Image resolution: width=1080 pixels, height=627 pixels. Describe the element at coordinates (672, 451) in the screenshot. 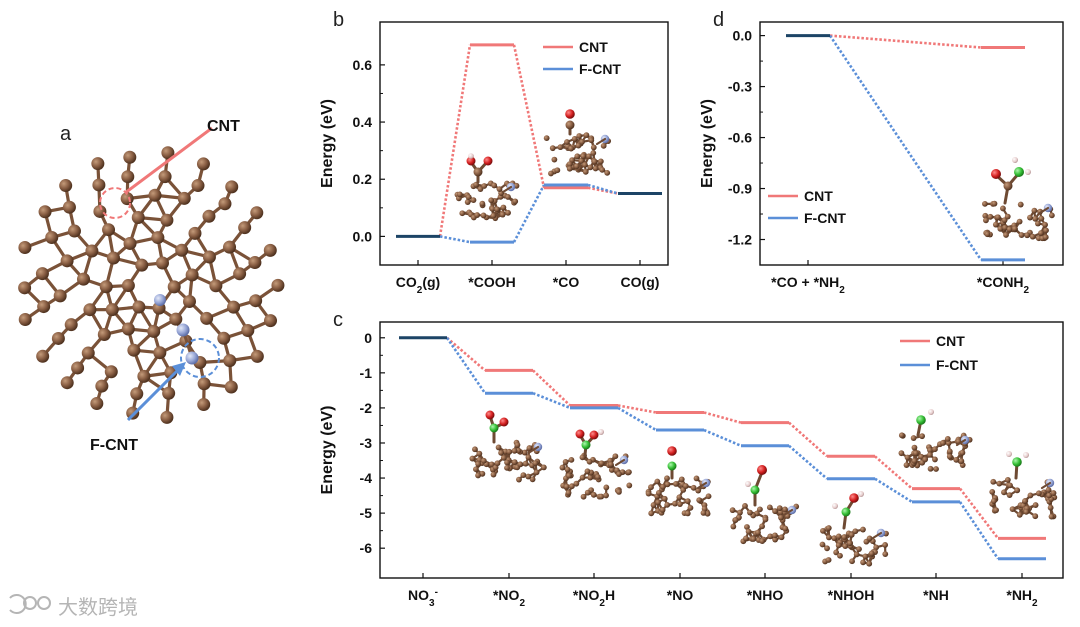

I see `oxygen-atom` at that location.